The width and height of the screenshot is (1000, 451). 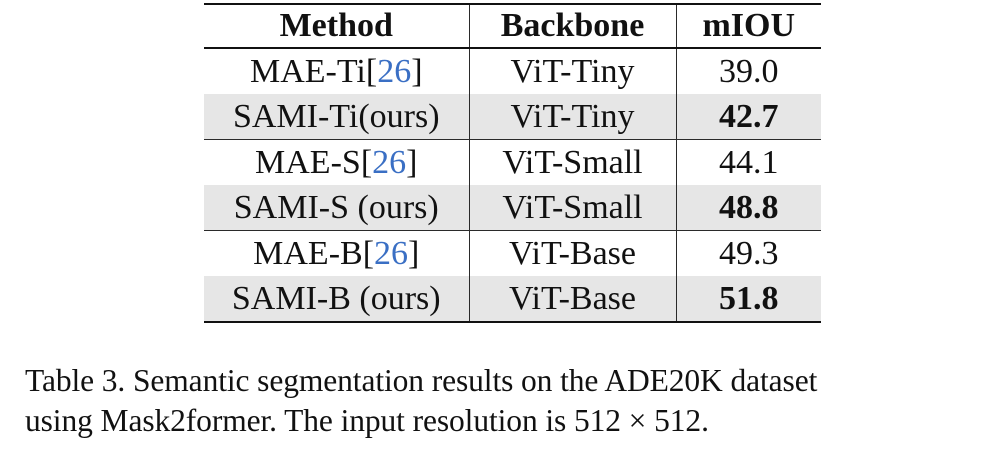 I want to click on header-miou: mIOU, so click(x=748, y=26).